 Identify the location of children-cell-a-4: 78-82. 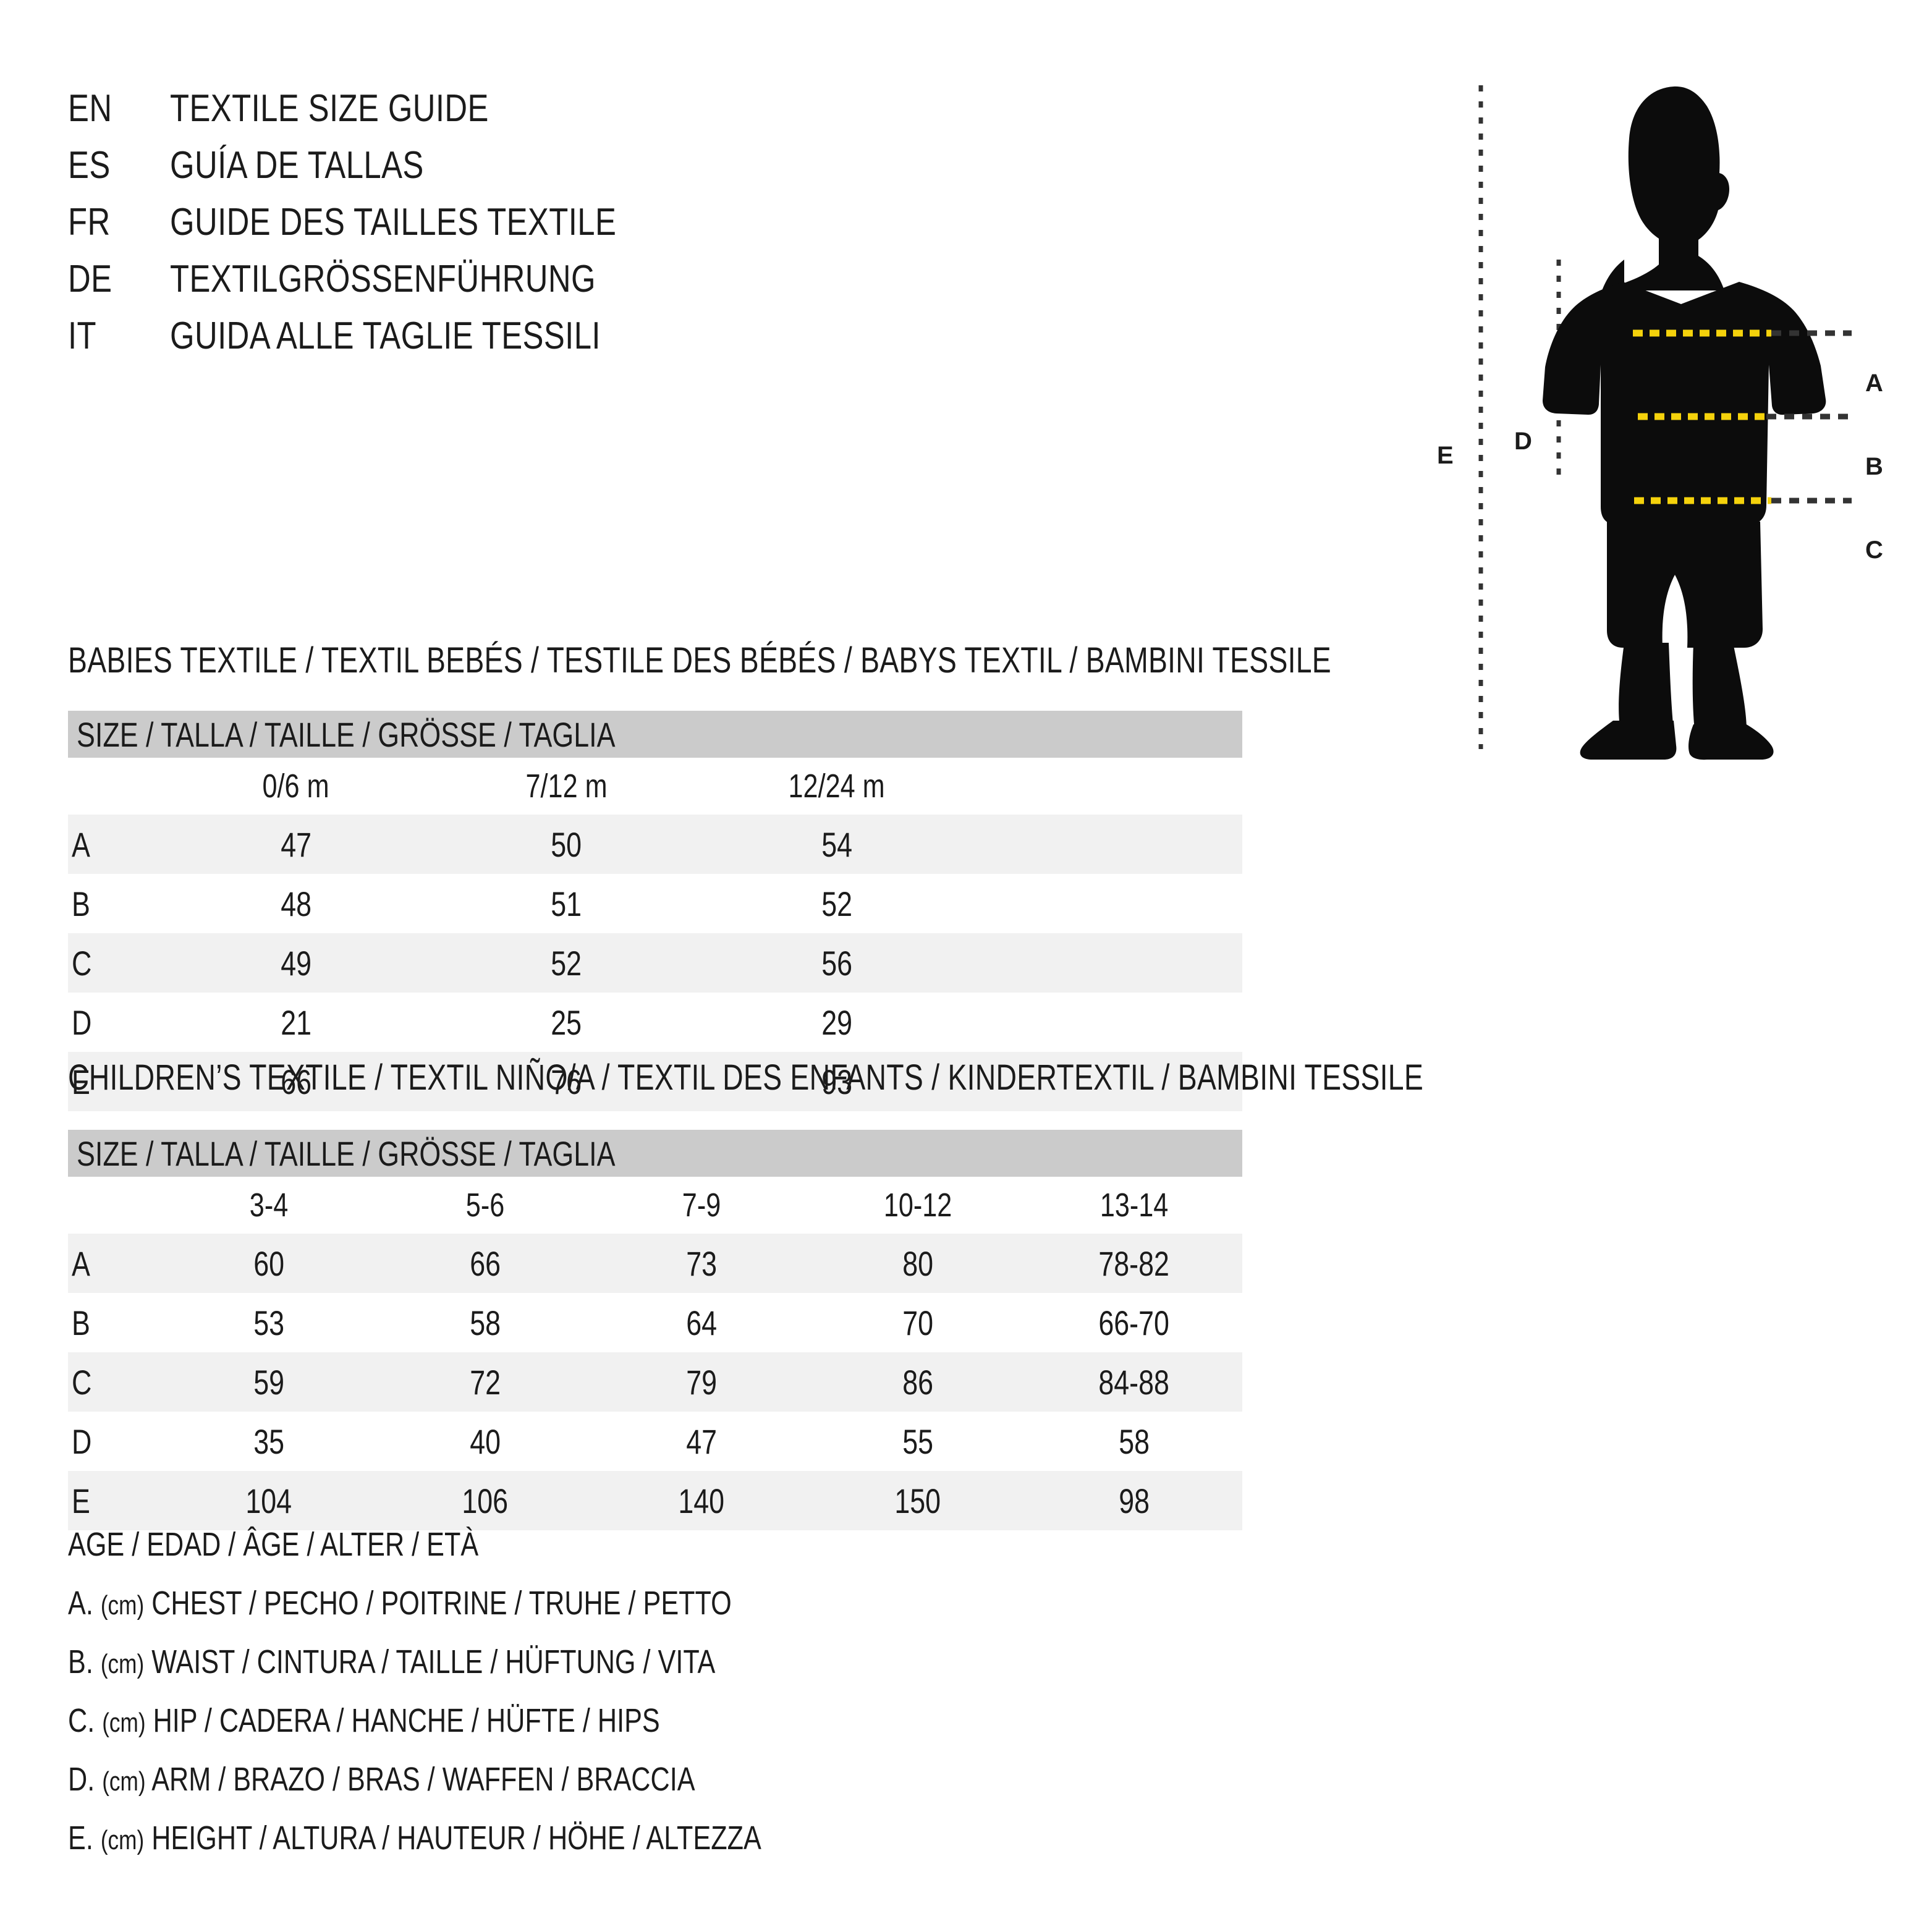
(1134, 1263).